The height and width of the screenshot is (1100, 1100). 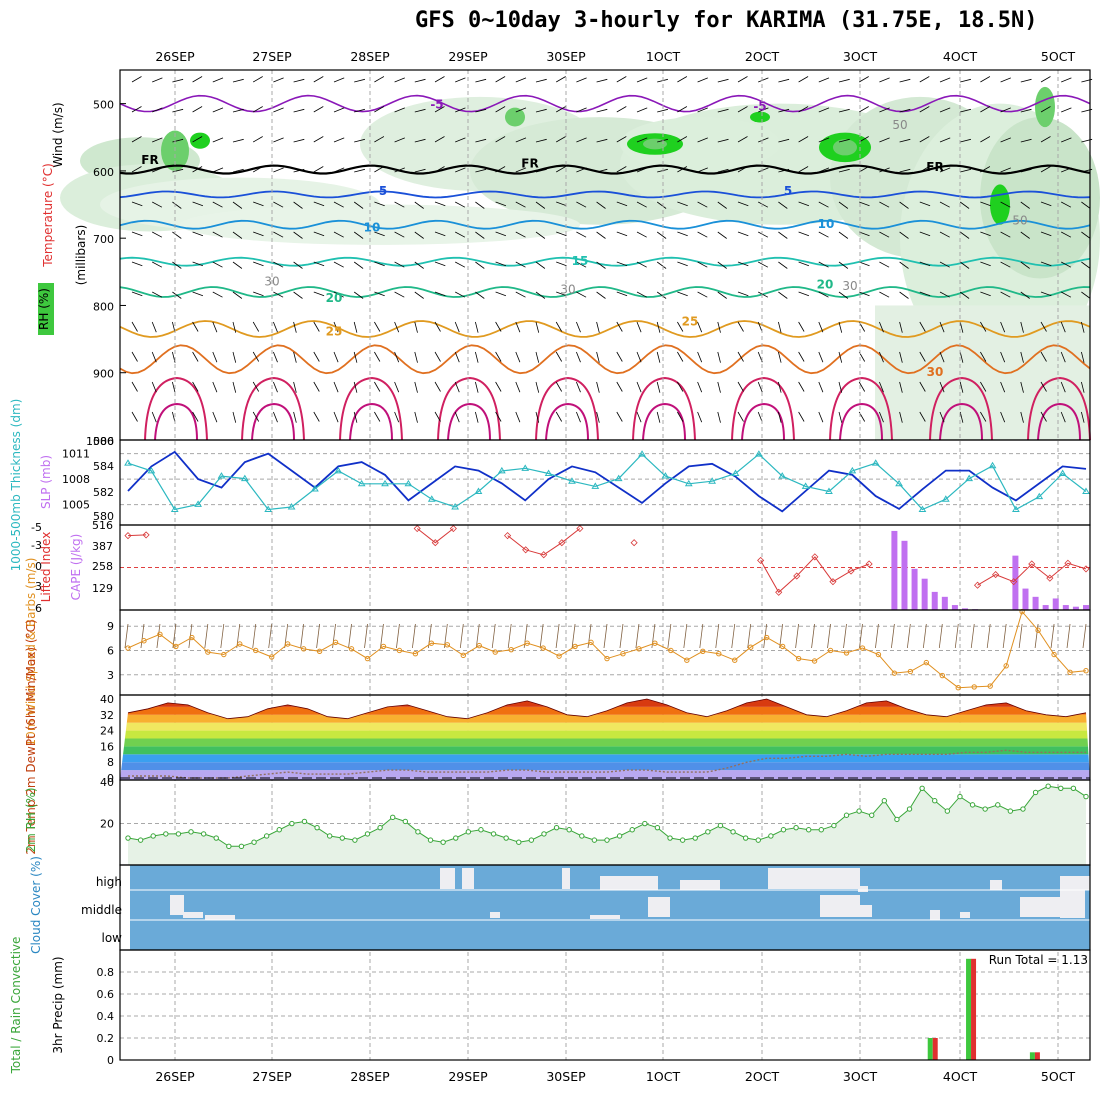 I want to click on wind-tick: 6, so click(x=110, y=650).